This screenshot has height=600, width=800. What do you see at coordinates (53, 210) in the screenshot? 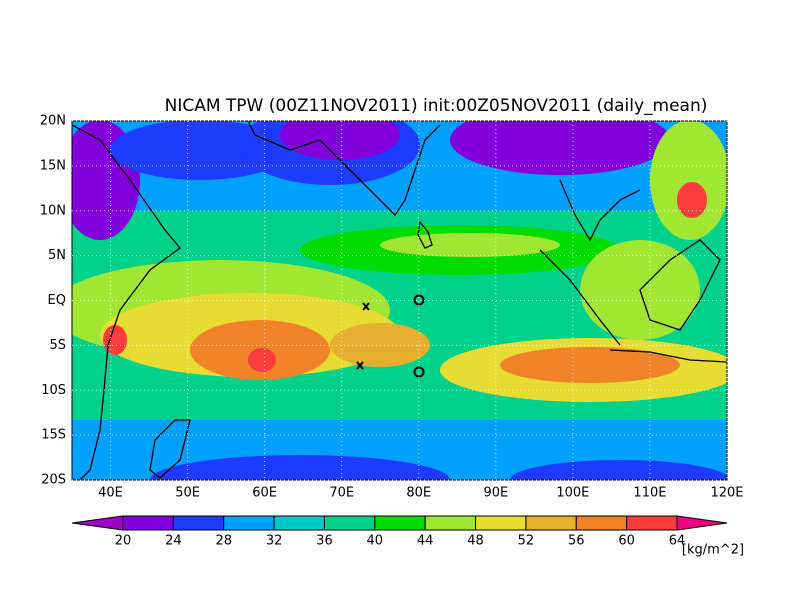
I see `y-tick-label: 10N` at bounding box center [53, 210].